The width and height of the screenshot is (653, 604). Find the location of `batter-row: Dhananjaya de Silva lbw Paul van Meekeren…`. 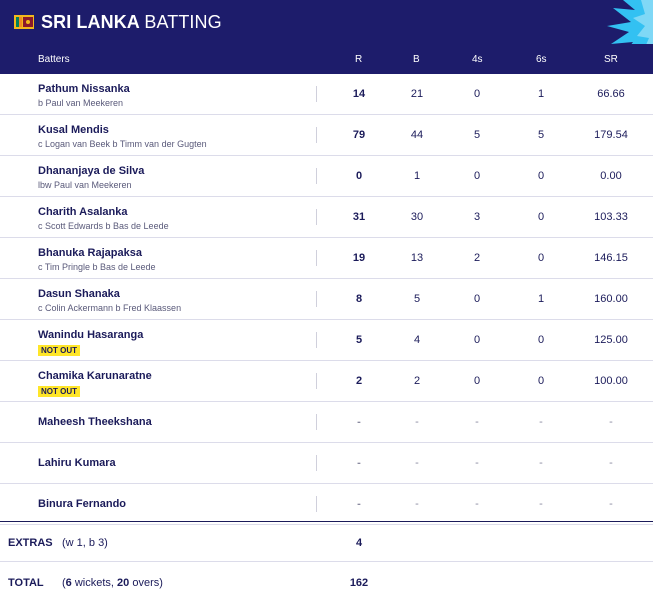

batter-row: Dhananjaya de Silva lbw Paul van Meekeren… is located at coordinates (326, 176).